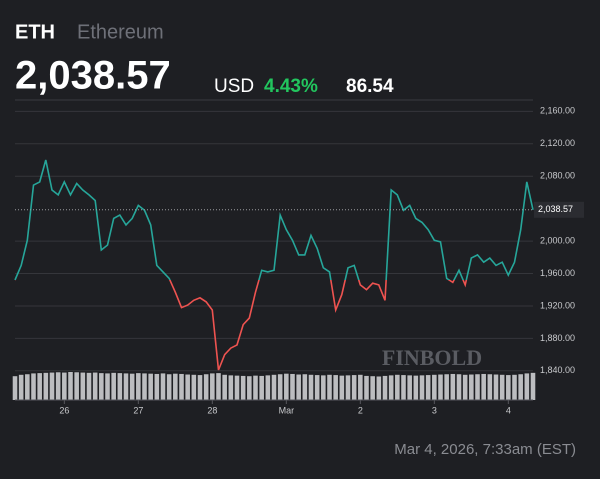 This screenshot has height=479, width=600. What do you see at coordinates (555, 209) in the screenshot?
I see `last-price-label: 2,038.57` at bounding box center [555, 209].